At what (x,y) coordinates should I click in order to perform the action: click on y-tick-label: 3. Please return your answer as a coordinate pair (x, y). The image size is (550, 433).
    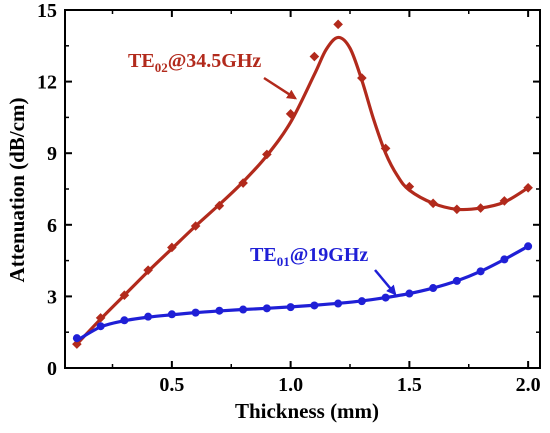
    Looking at the image, I should click on (52, 297).